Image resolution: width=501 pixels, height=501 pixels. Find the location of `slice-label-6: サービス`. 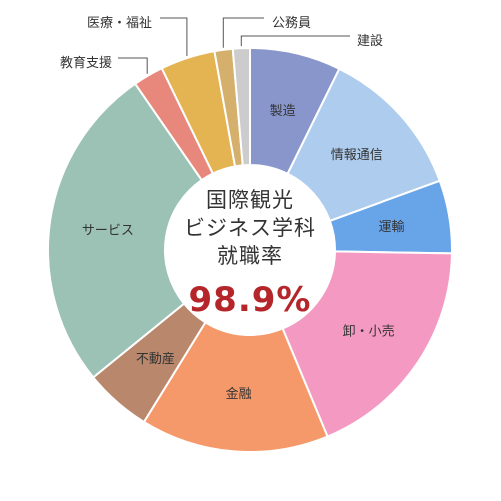

slice-label-6: サービス is located at coordinates (108, 231).